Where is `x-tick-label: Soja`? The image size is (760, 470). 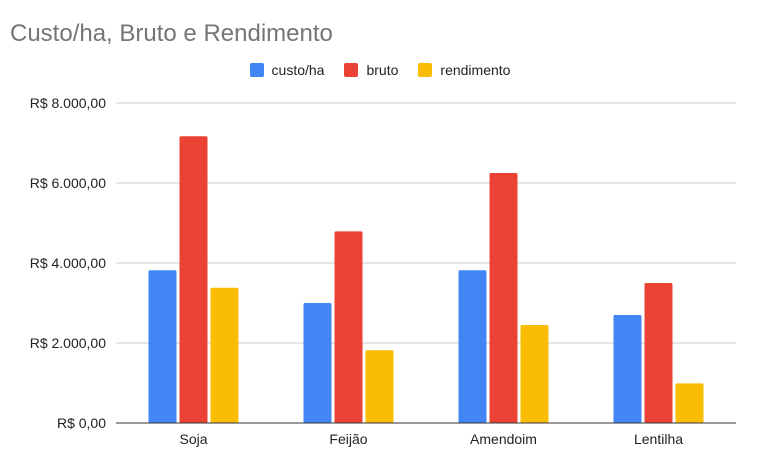 x-tick-label: Soja is located at coordinates (193, 439).